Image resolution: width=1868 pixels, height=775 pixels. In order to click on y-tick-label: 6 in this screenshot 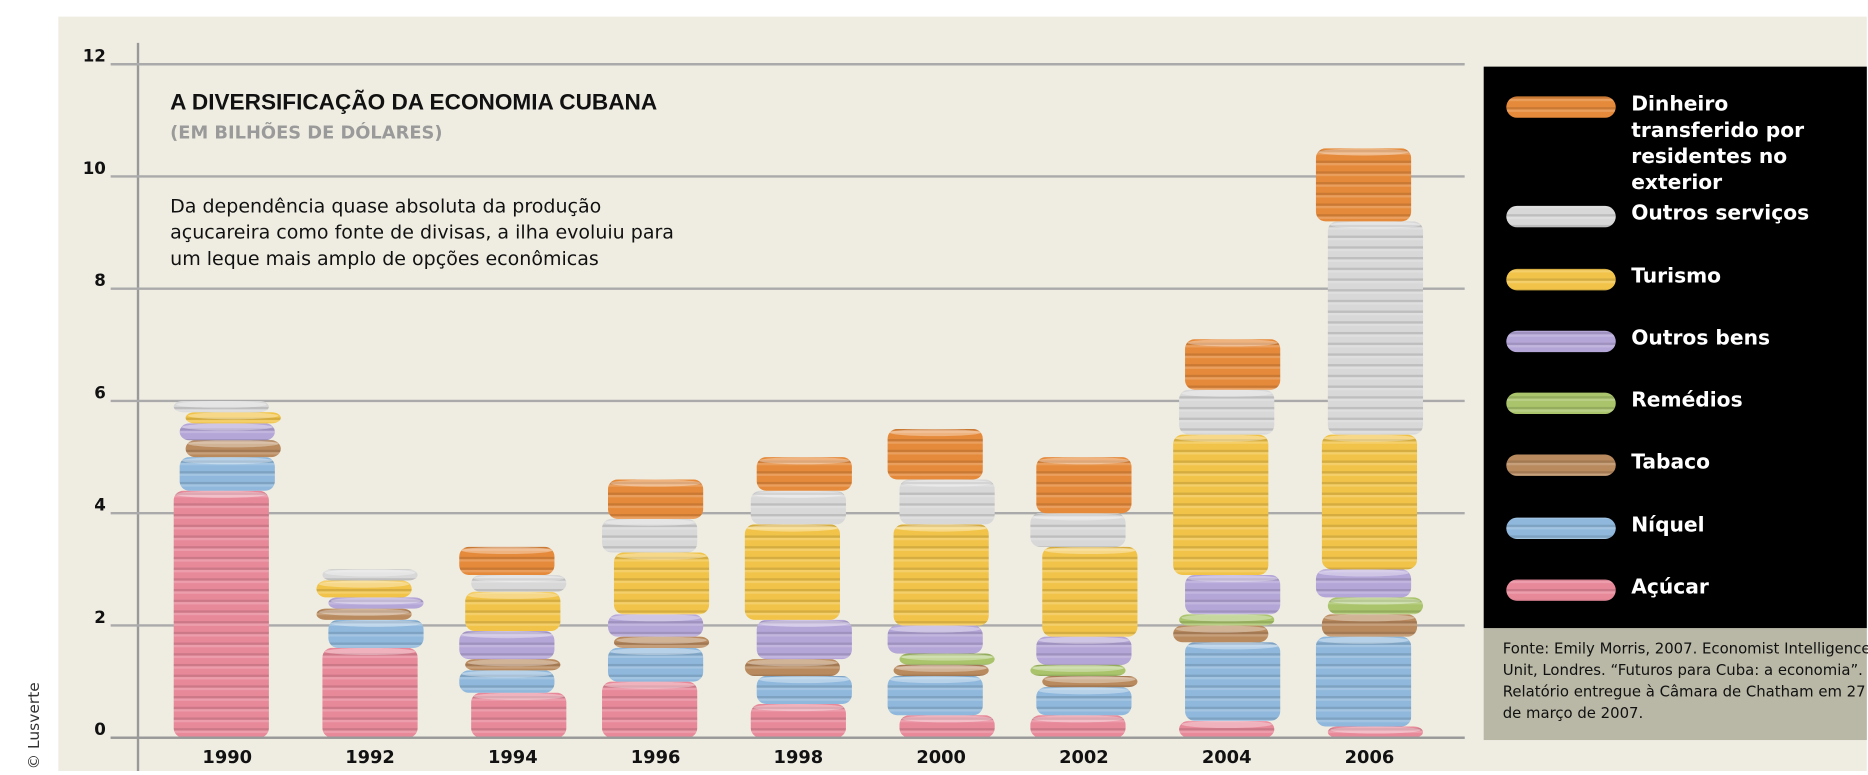, I will do `click(100, 392)`.